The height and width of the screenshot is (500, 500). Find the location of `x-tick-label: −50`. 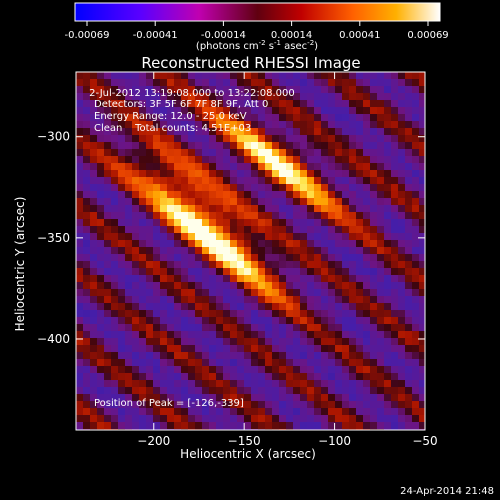

x-tick-label: −50 is located at coordinates (424, 441).